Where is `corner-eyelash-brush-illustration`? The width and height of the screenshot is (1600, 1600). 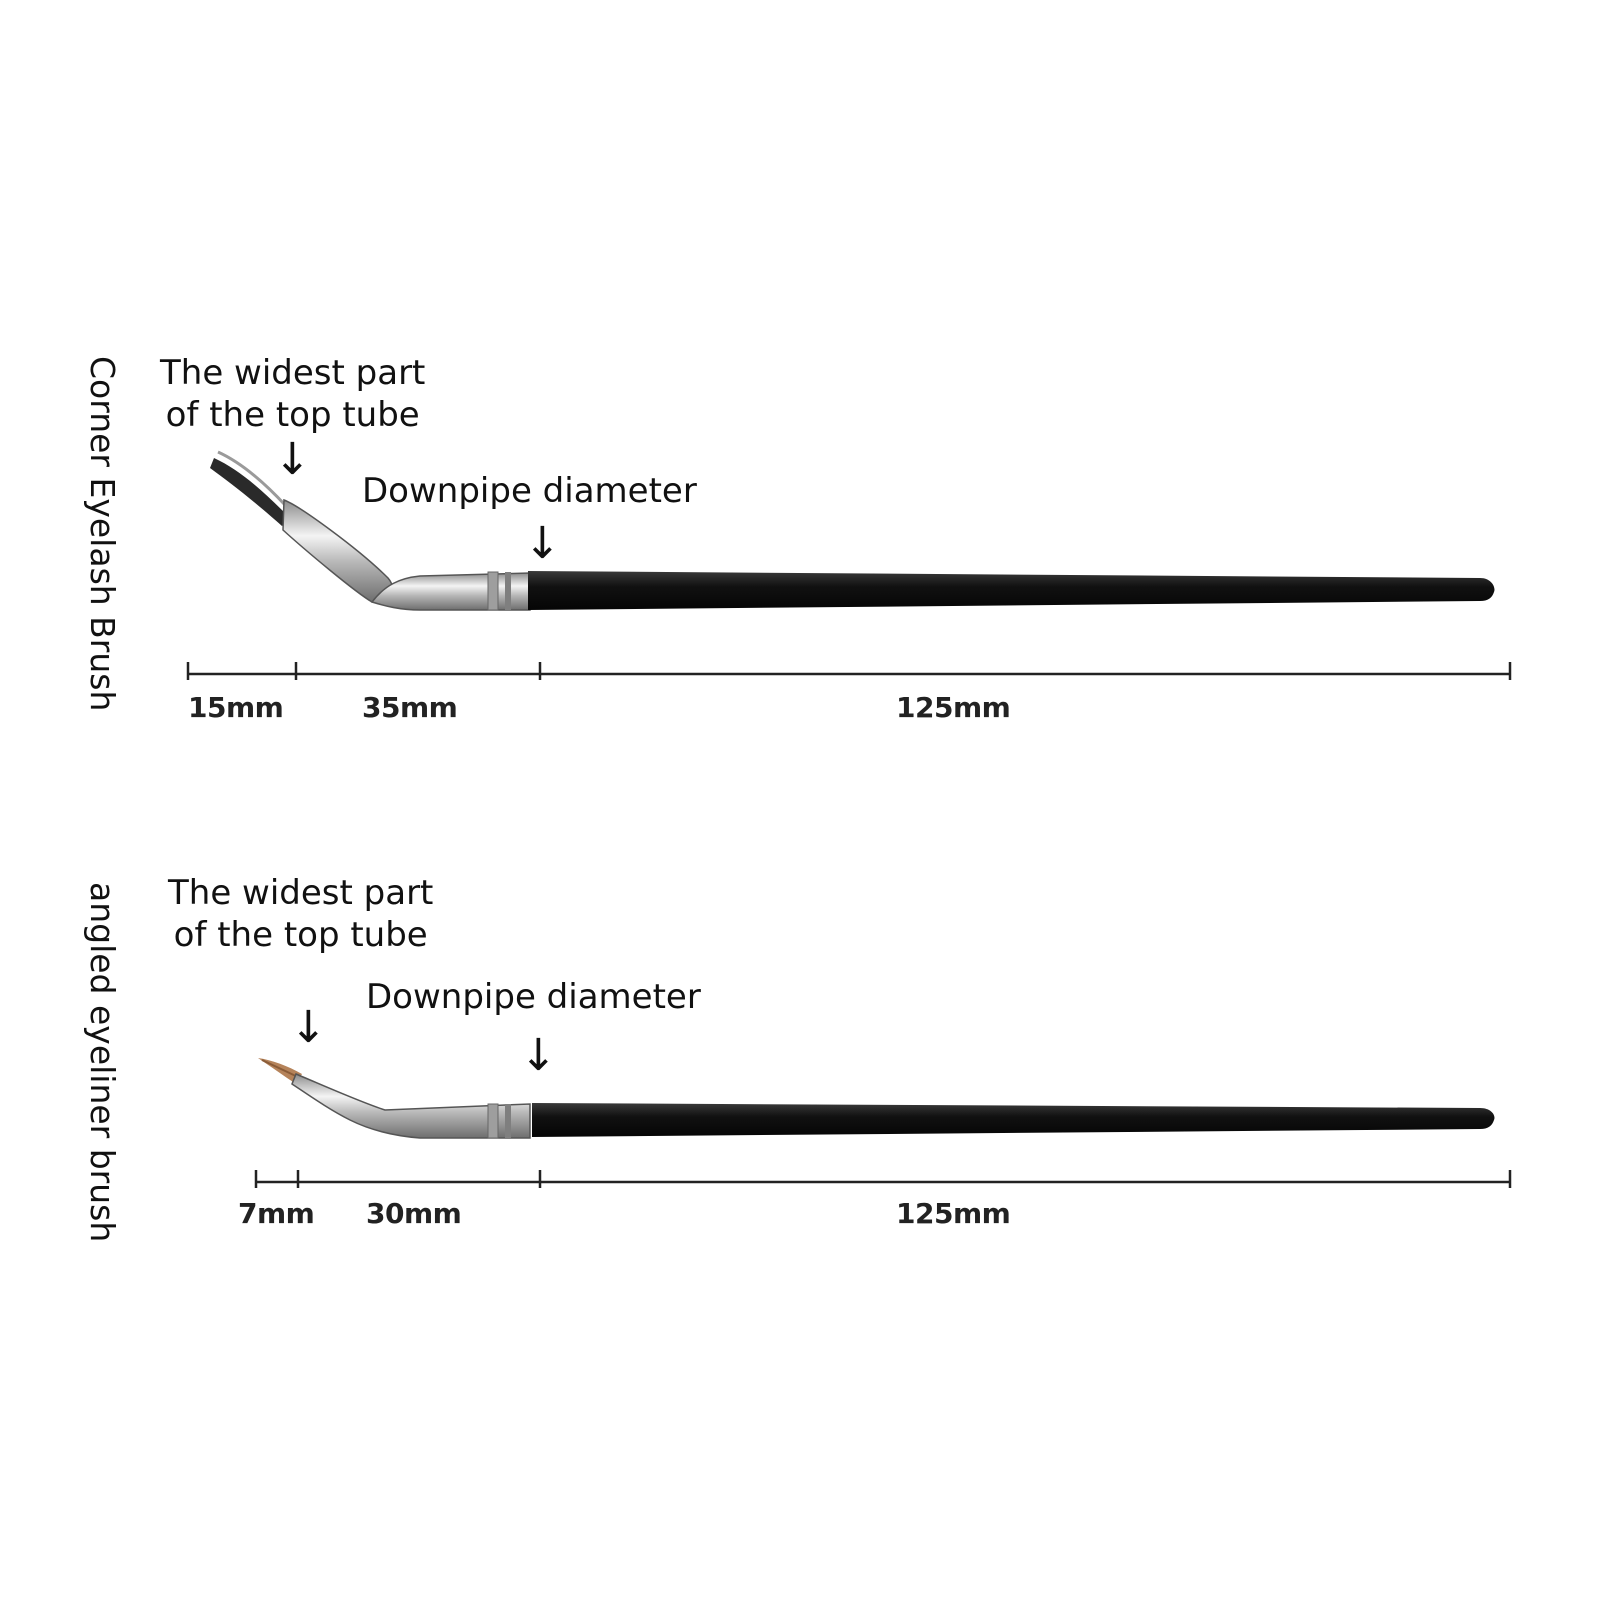
corner-eyelash-brush-illustration is located at coordinates (849, 565).